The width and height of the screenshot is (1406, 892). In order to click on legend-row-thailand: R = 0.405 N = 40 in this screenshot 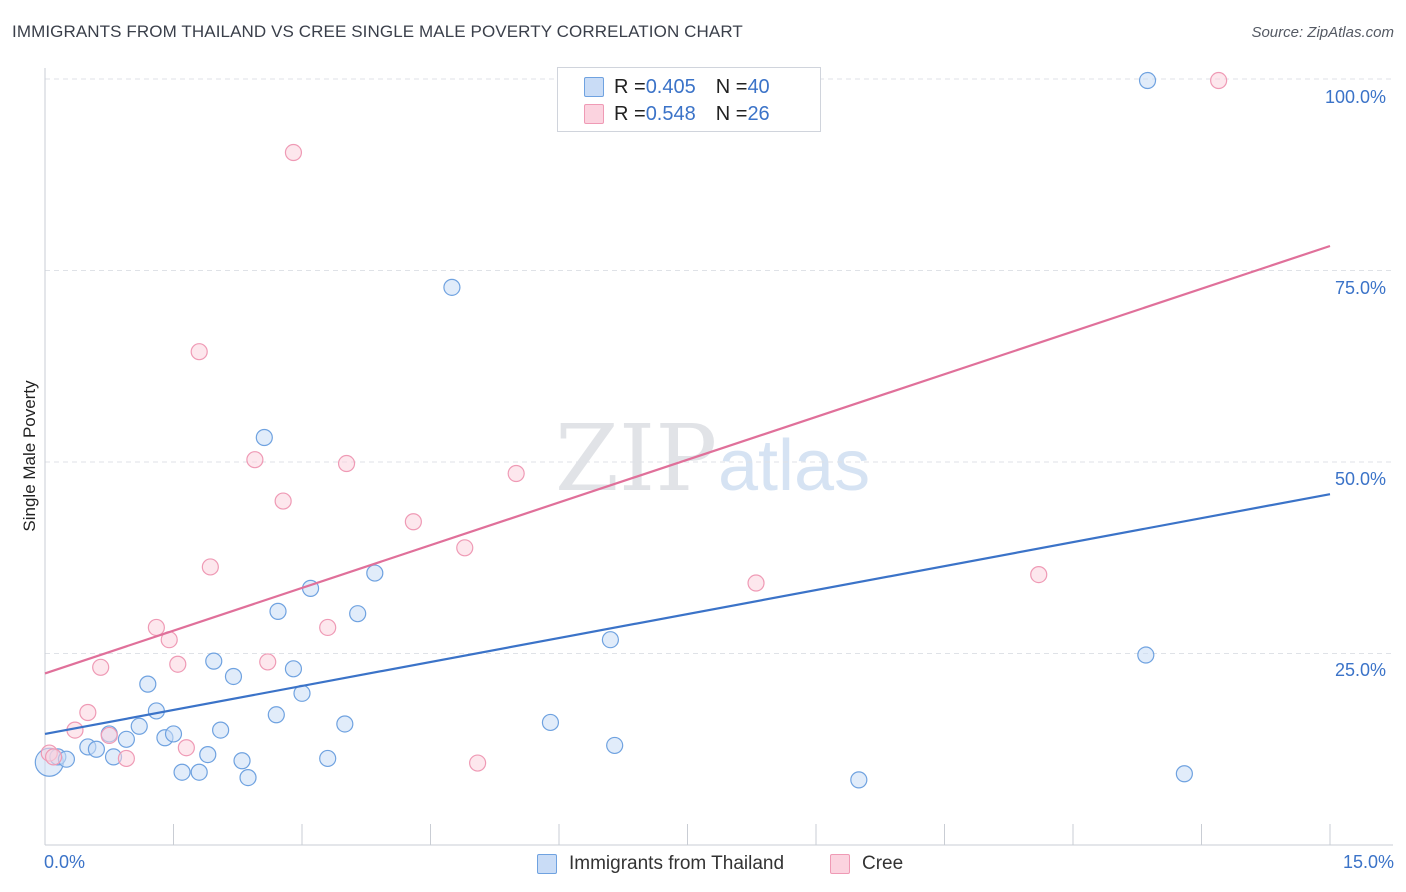, I will do `click(677, 87)`.